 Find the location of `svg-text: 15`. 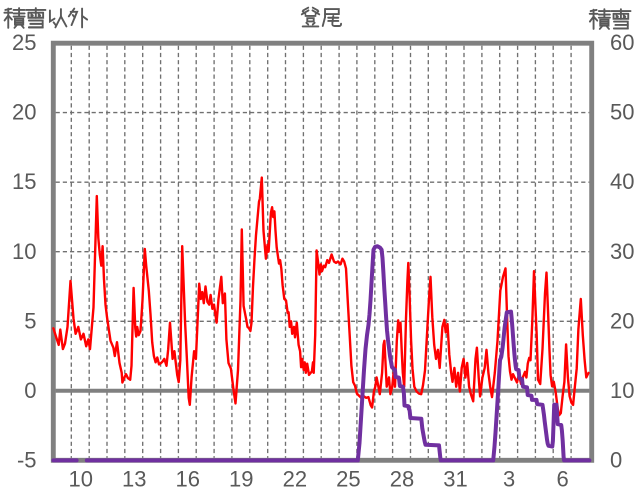

svg-text: 15 is located at coordinates (24, 181).